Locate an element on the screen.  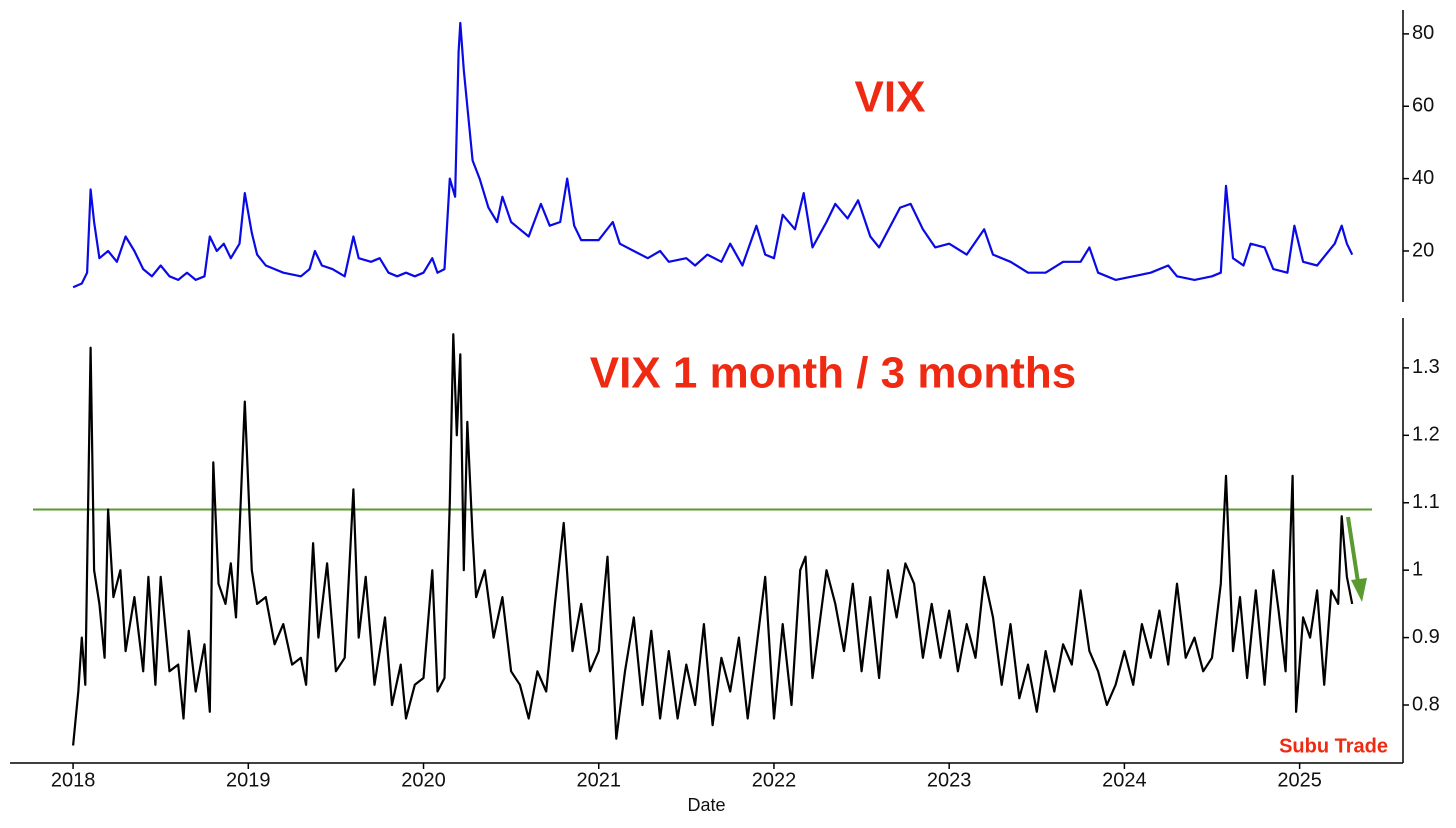
x-tick-label: 2021 is located at coordinates (598, 780).